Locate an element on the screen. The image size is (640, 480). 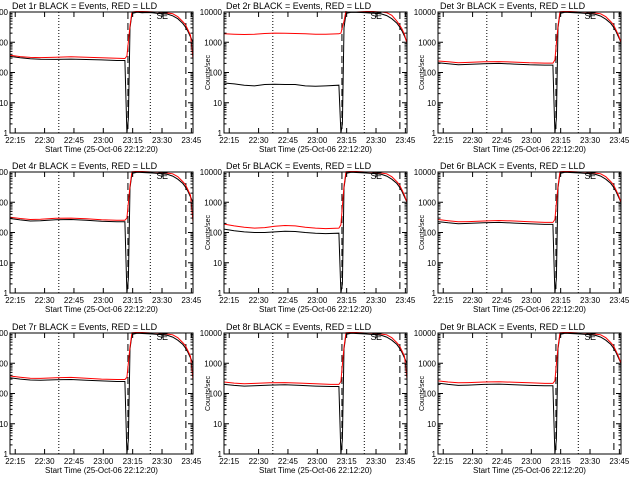
panel-title: Det 2r BLACK = Events, RED = LLD is located at coordinates (299, 6).